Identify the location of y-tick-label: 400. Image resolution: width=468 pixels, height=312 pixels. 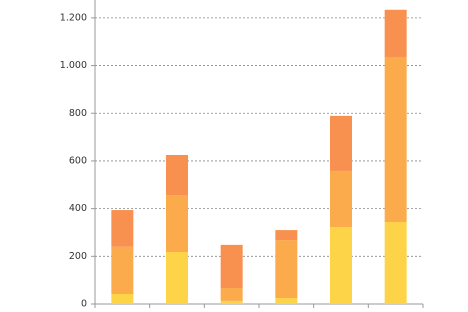
(78, 208).